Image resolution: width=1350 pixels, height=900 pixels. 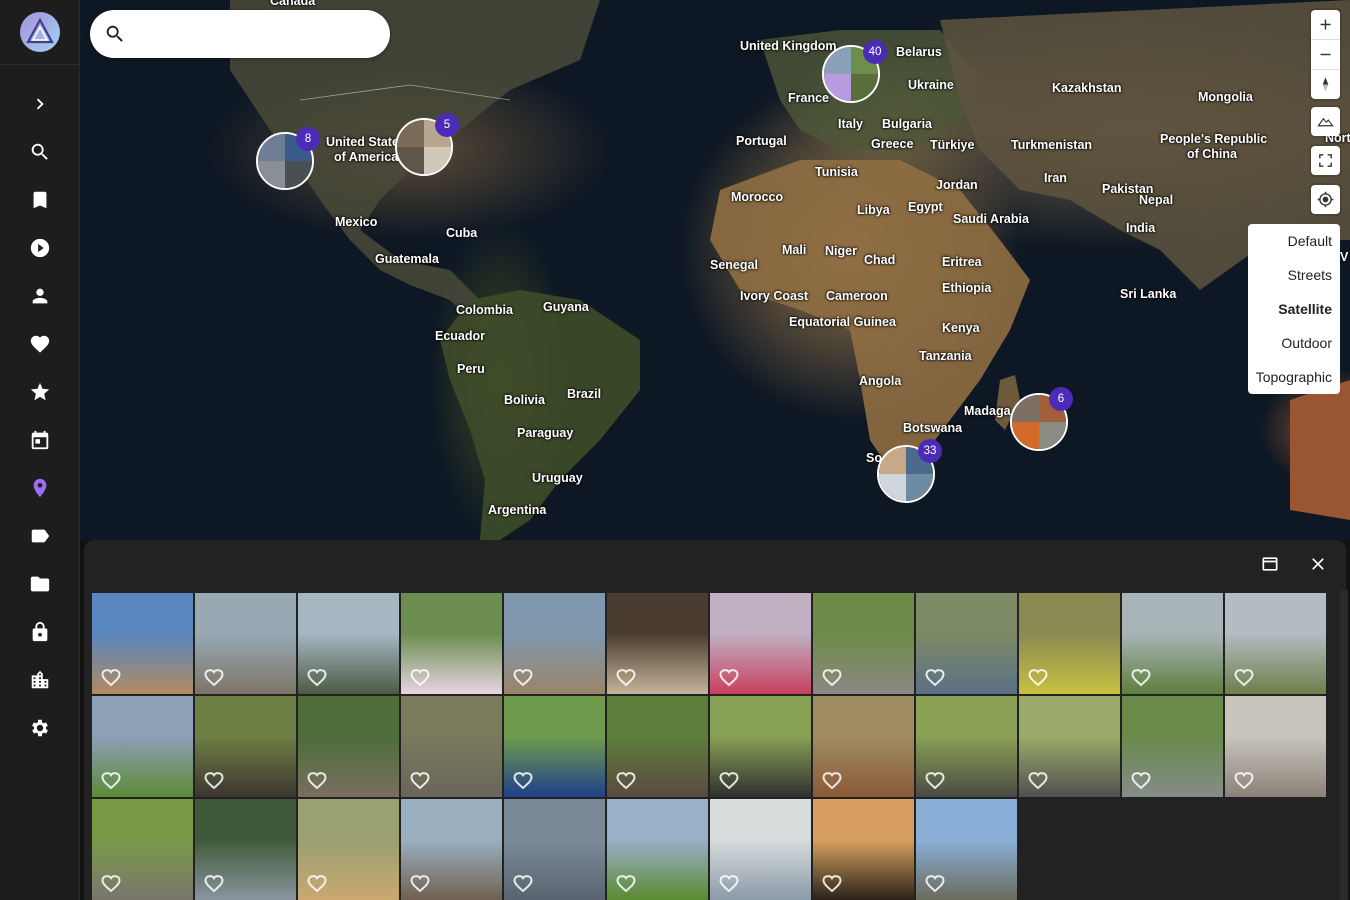 I want to click on map-country-label: Morocco, so click(x=757, y=197).